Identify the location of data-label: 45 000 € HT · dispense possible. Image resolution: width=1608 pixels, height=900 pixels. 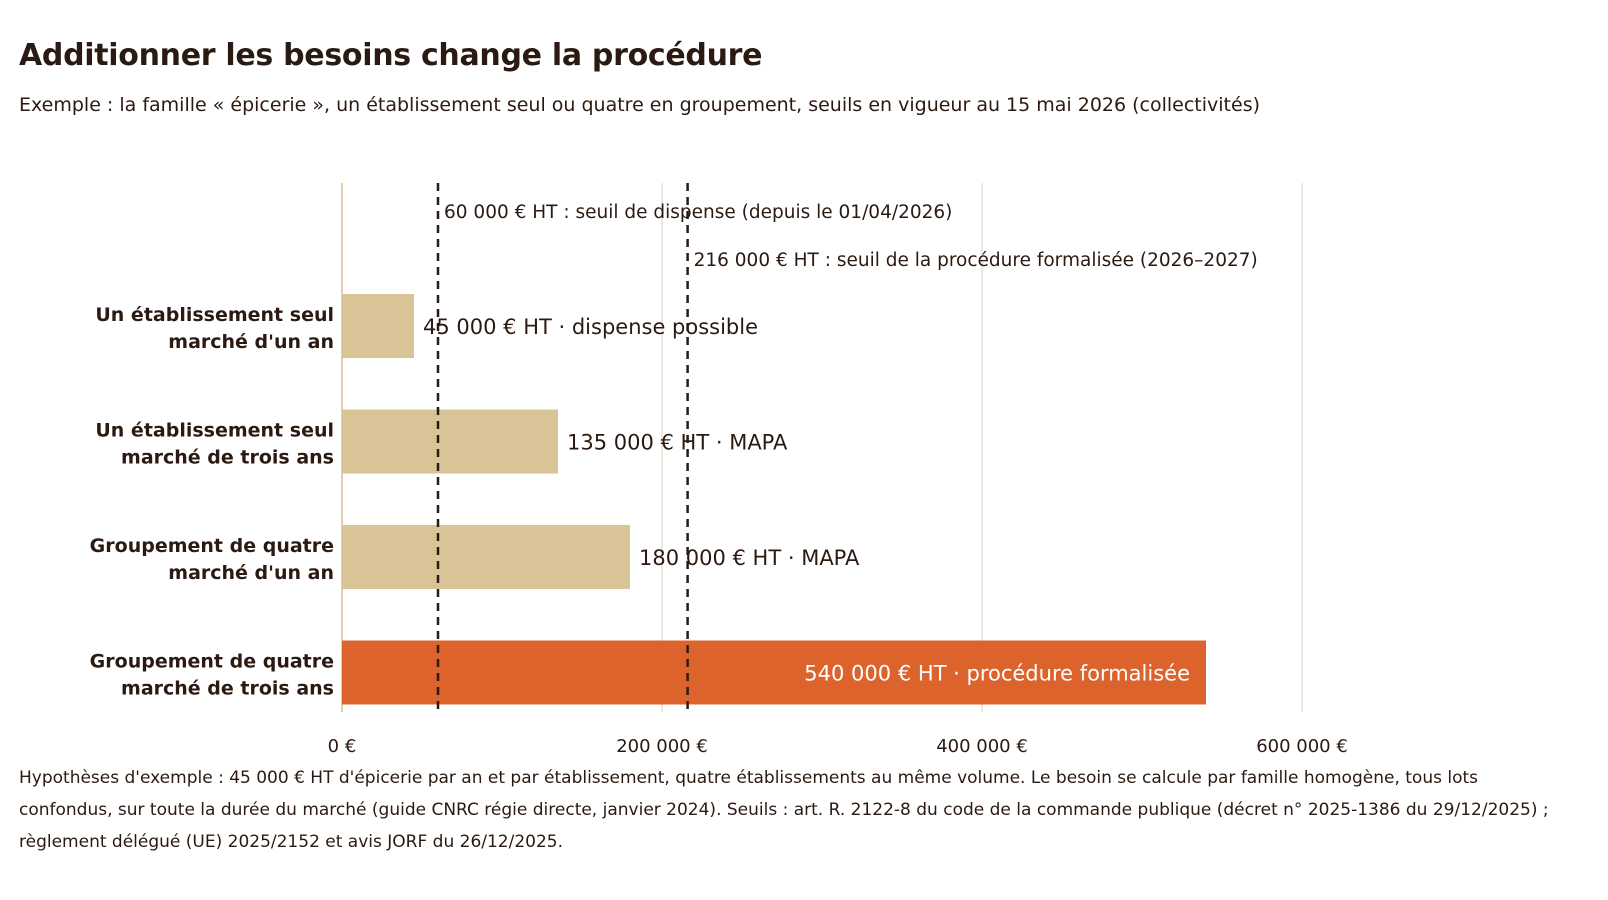
(590, 327).